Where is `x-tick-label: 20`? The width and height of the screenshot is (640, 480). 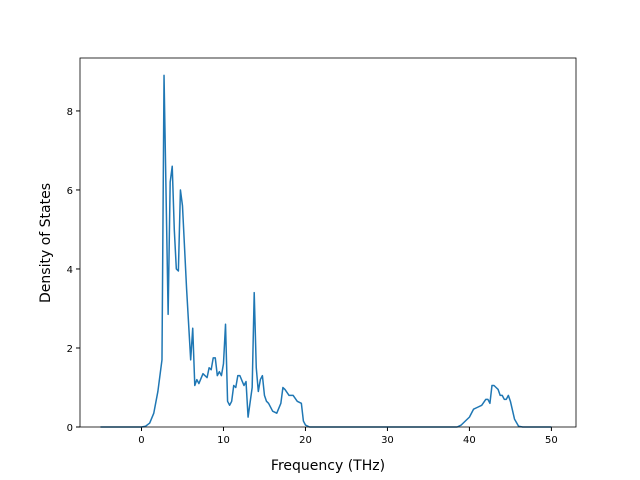
x-tick-label: 20 is located at coordinates (305, 440).